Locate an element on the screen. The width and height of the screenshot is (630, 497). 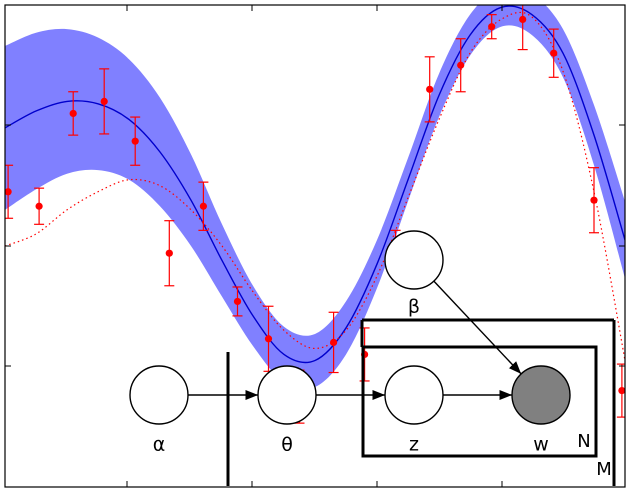
node-label-theta: θ is located at coordinates (287, 445).